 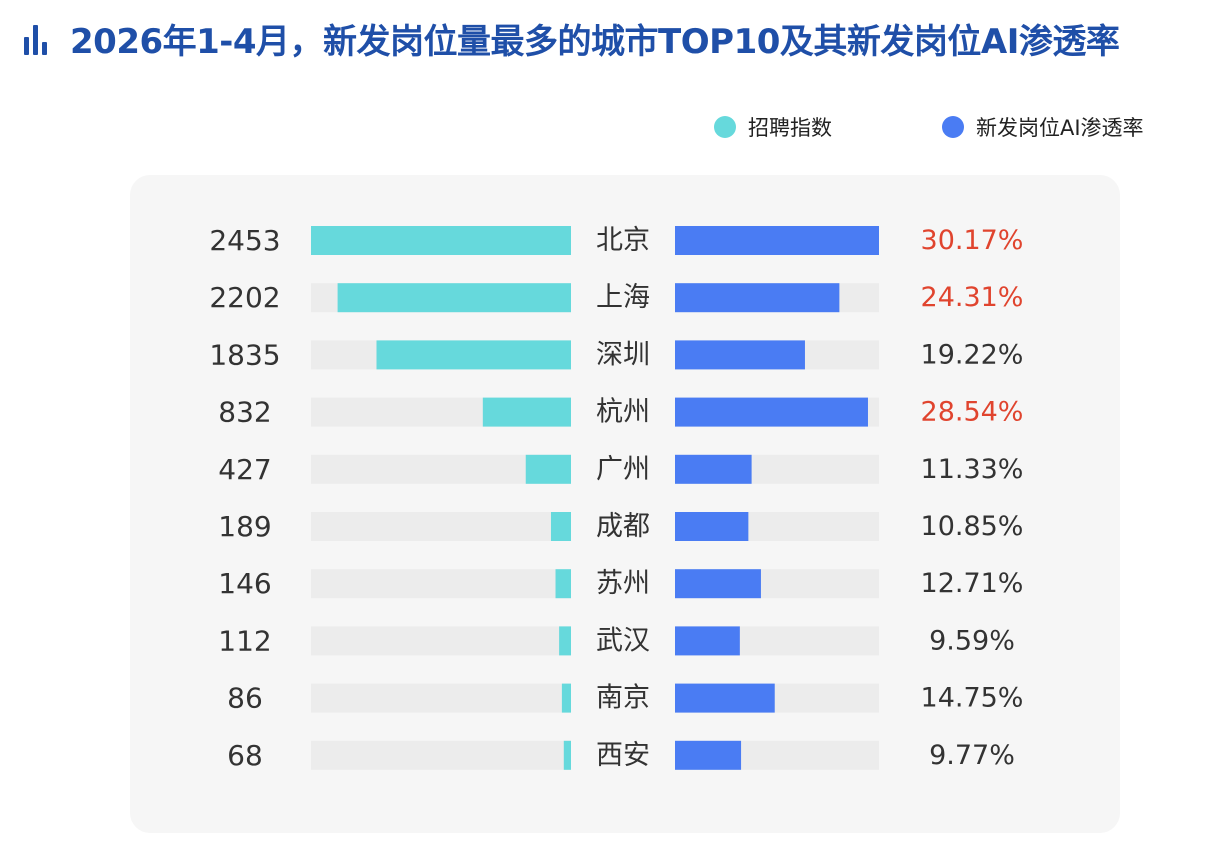 What do you see at coordinates (245, 698) in the screenshot?
I see `index-value-label: 86` at bounding box center [245, 698].